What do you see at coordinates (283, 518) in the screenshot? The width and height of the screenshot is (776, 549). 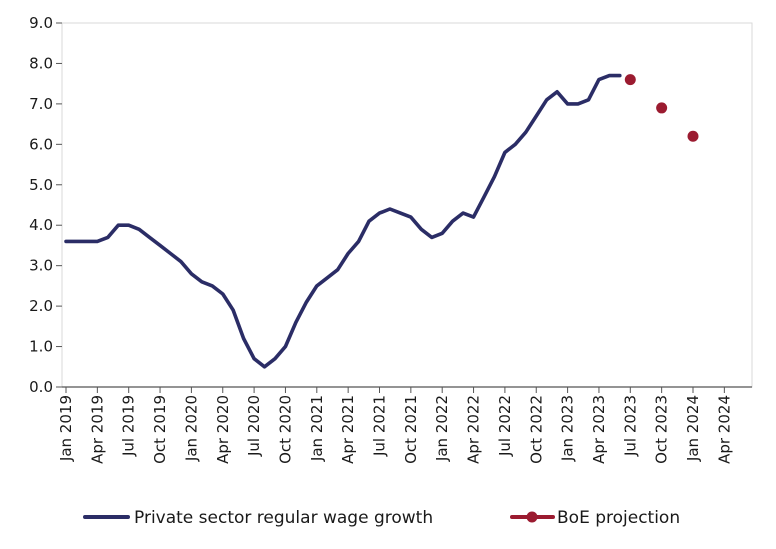 I see `legend-label-wage-growth: Private sector regular wage growth` at bounding box center [283, 518].